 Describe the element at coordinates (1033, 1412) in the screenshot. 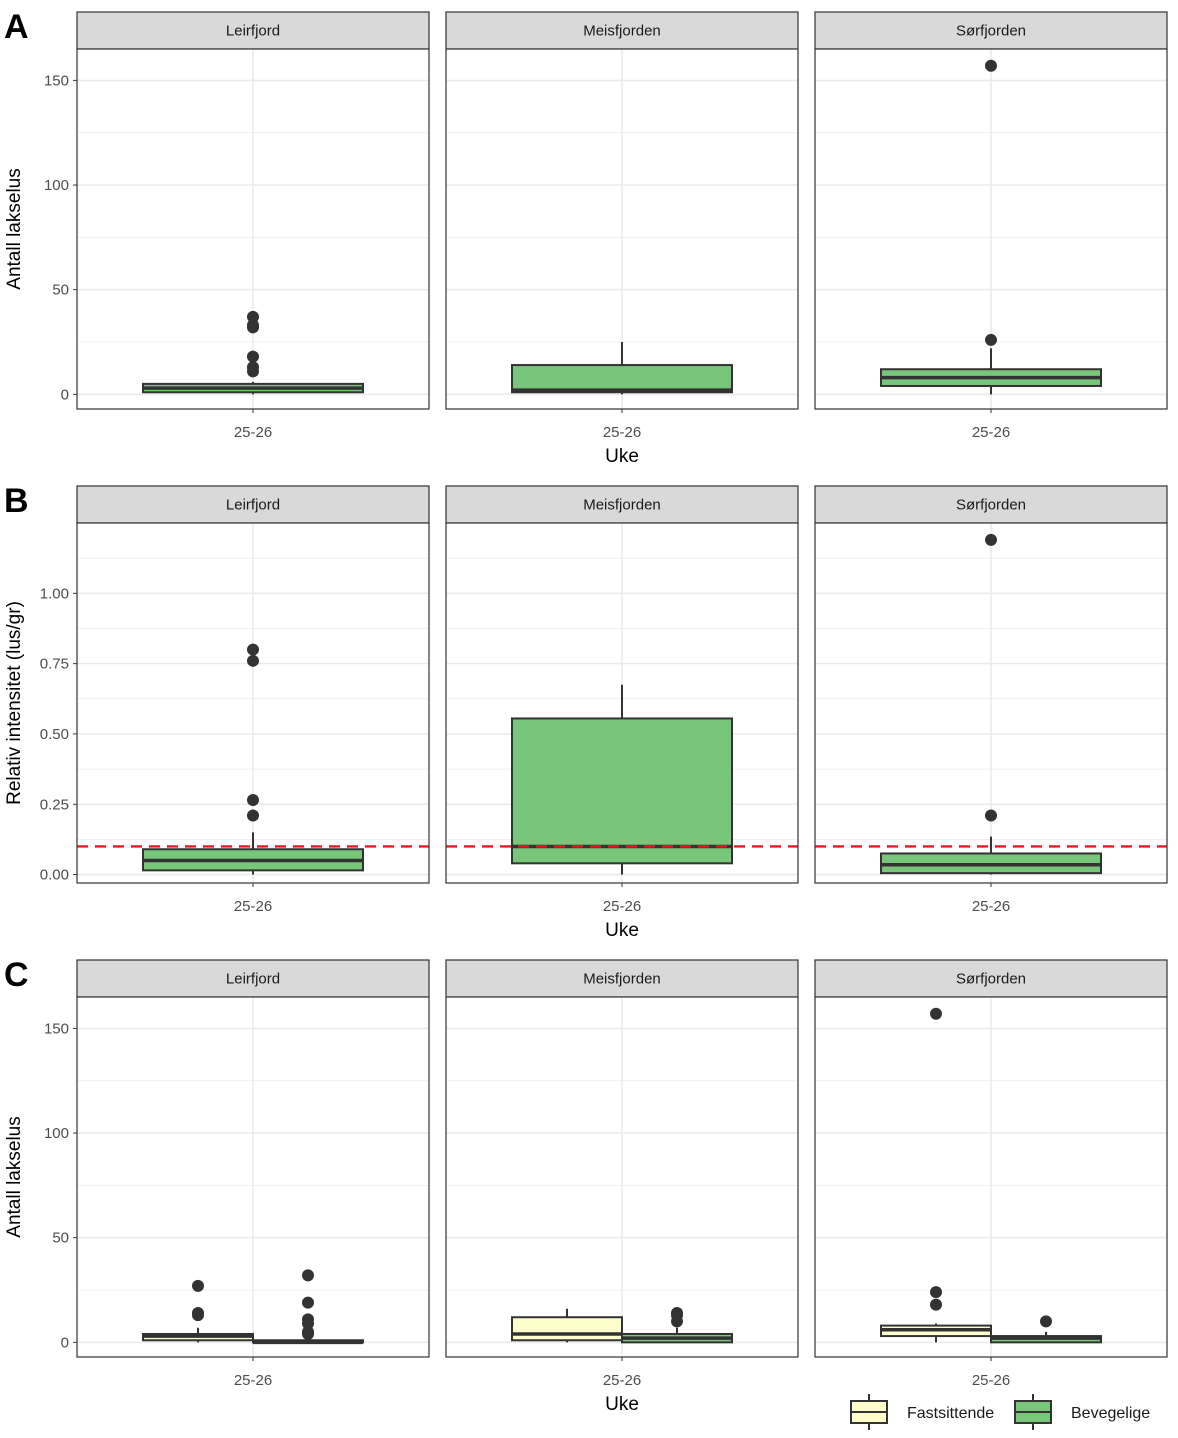

I see `legend-key-bevegelige` at that location.